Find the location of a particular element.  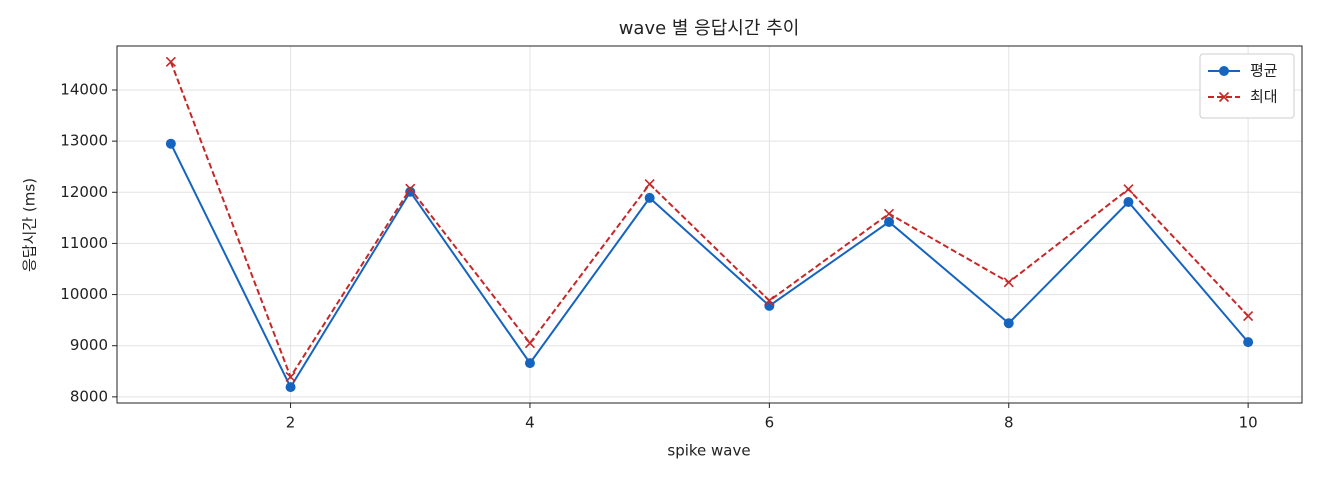

legend-label: 최대 is located at coordinates (1264, 97).